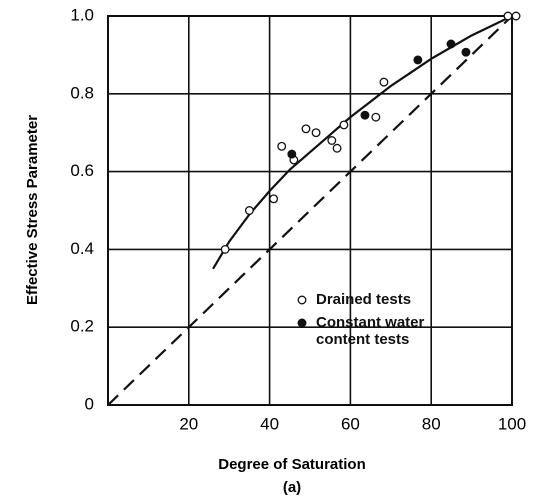  Describe the element at coordinates (269, 423) in the screenshot. I see `x-tick-label: 40` at that location.